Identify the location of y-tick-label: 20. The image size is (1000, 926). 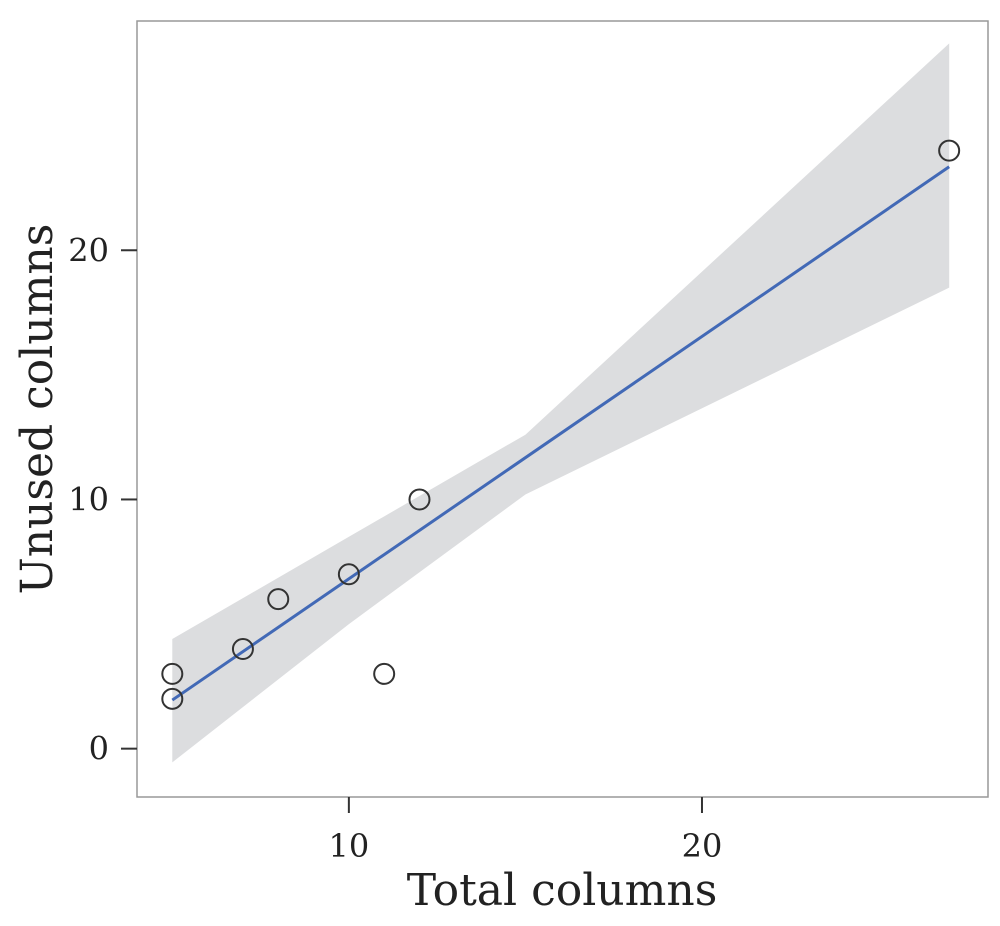
(88, 250).